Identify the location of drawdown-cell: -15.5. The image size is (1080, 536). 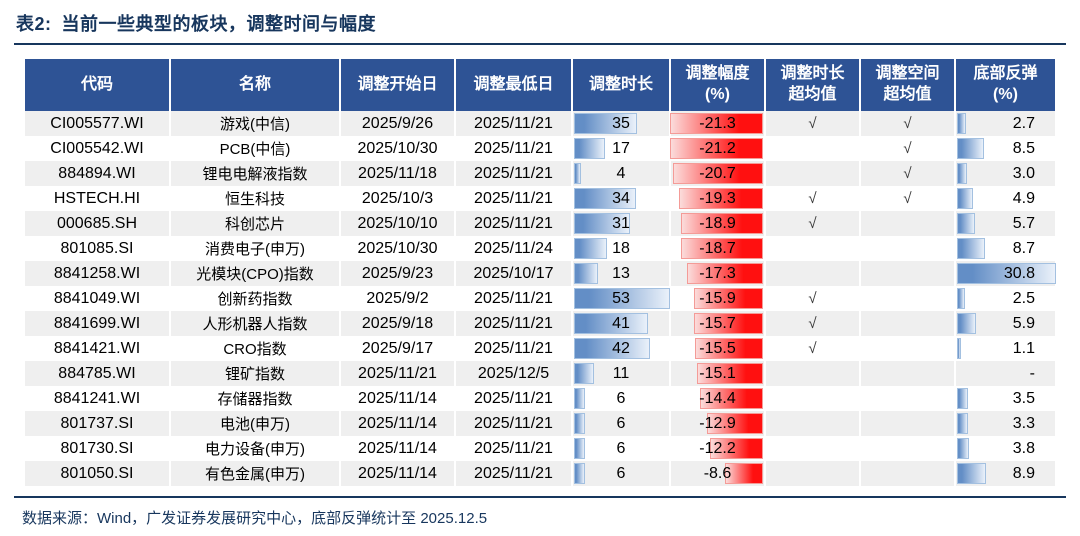
(717, 348).